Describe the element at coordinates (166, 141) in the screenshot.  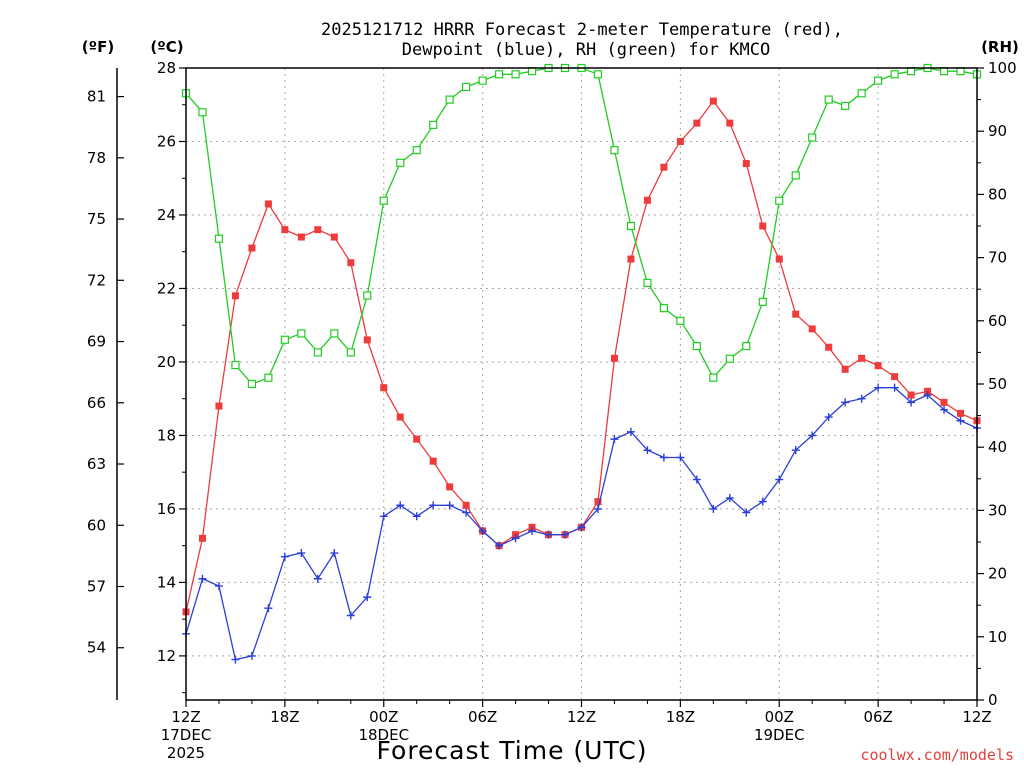
I see `celsius-tick-label: 26` at that location.